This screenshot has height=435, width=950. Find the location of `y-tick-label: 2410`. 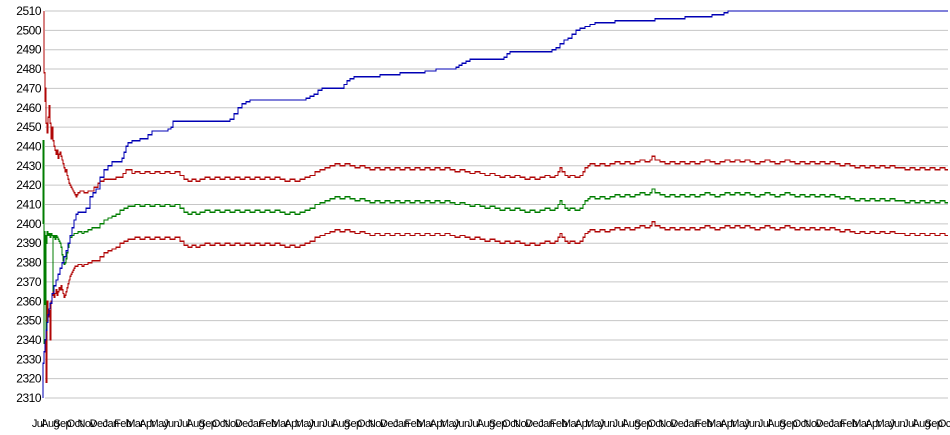

y-tick-label: 2410 is located at coordinates (29, 205).